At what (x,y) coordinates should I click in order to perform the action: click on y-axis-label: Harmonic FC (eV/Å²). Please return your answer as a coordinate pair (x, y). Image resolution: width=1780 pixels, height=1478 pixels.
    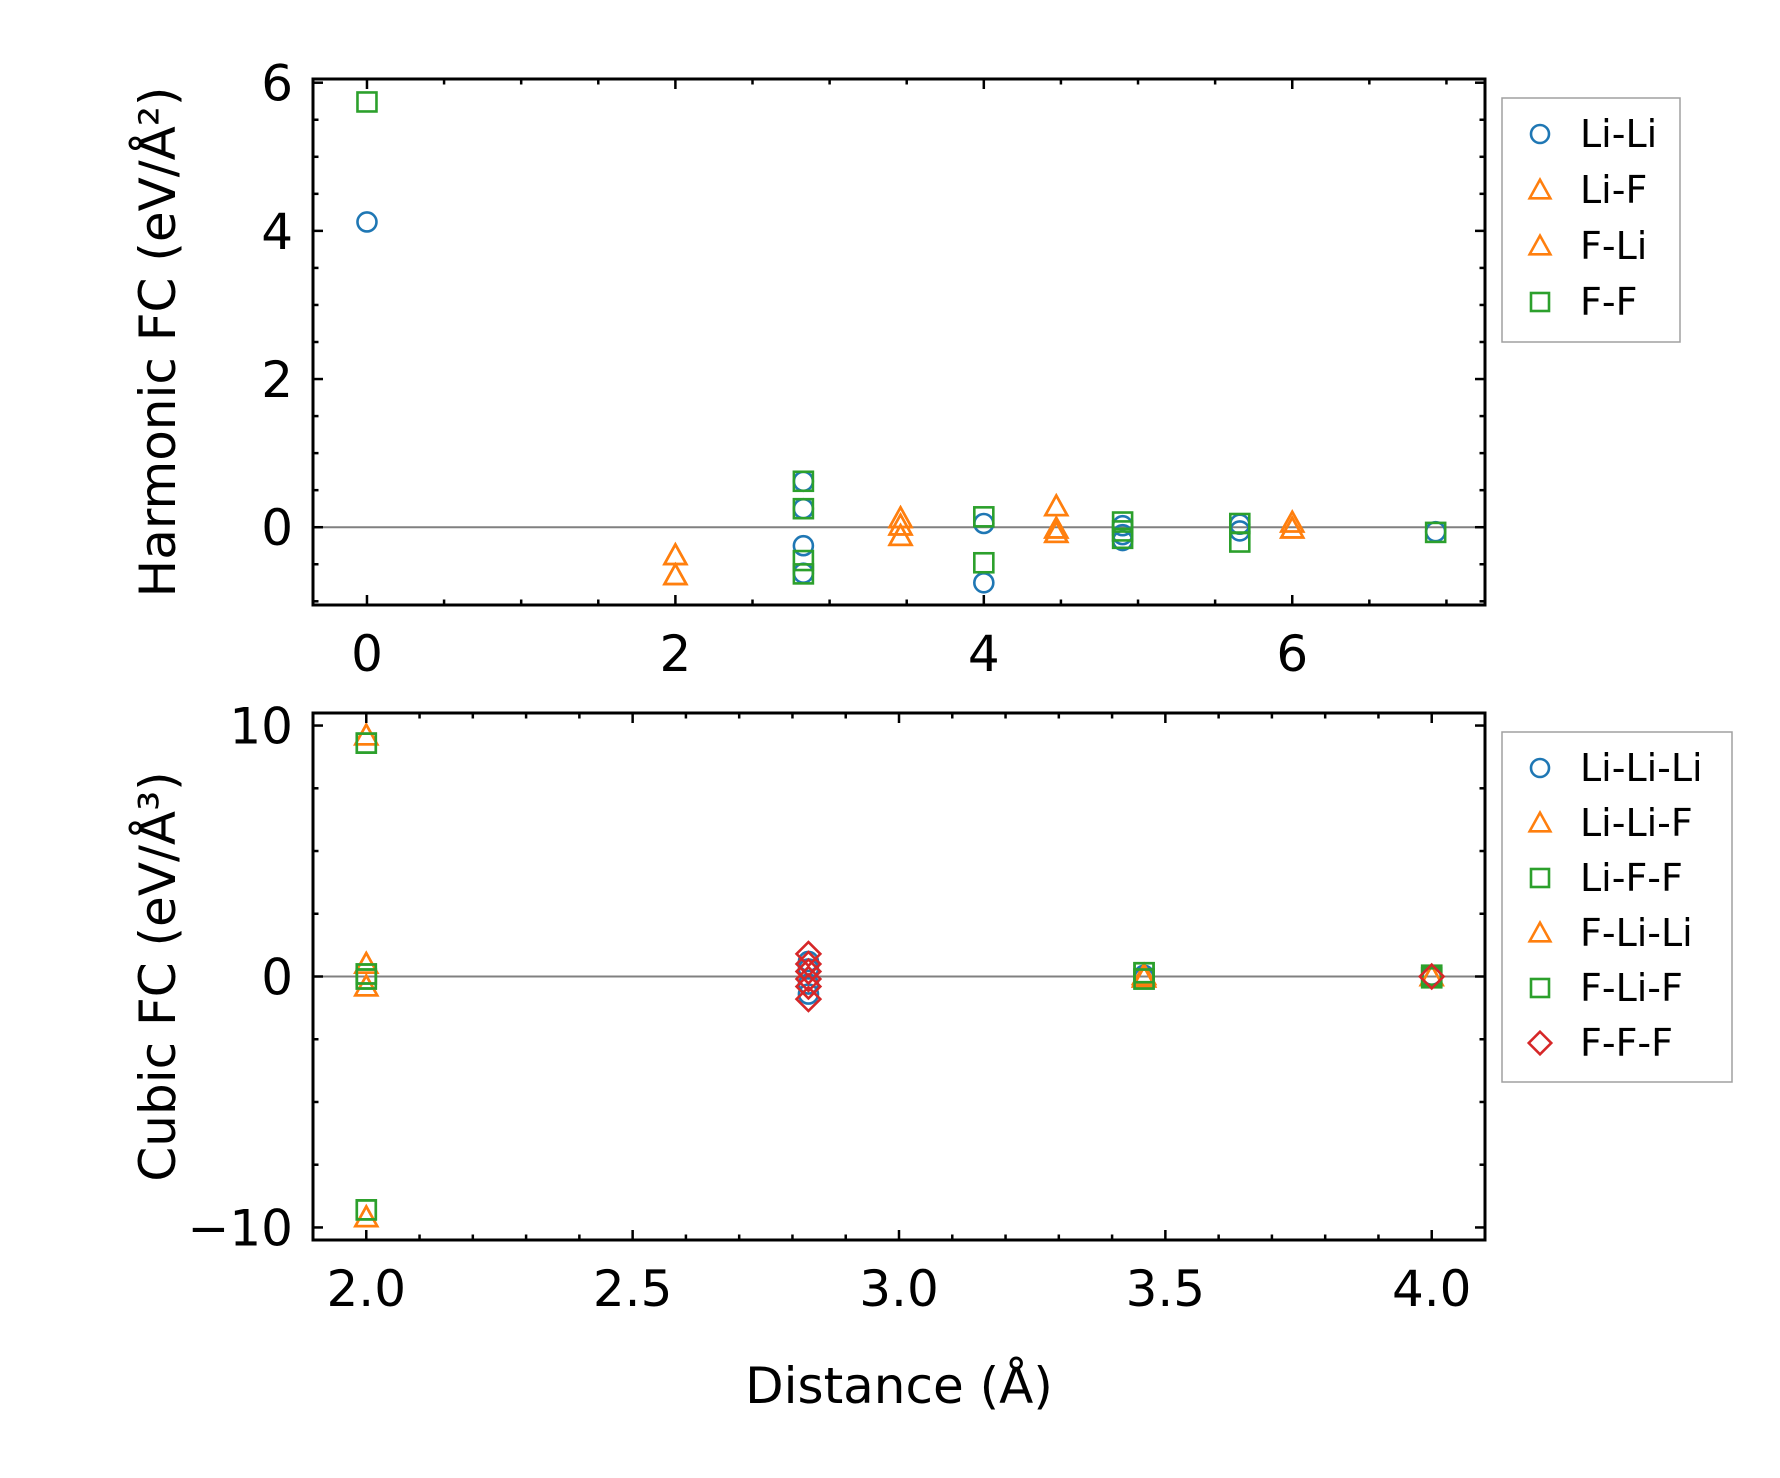
    Looking at the image, I should click on (158, 342).